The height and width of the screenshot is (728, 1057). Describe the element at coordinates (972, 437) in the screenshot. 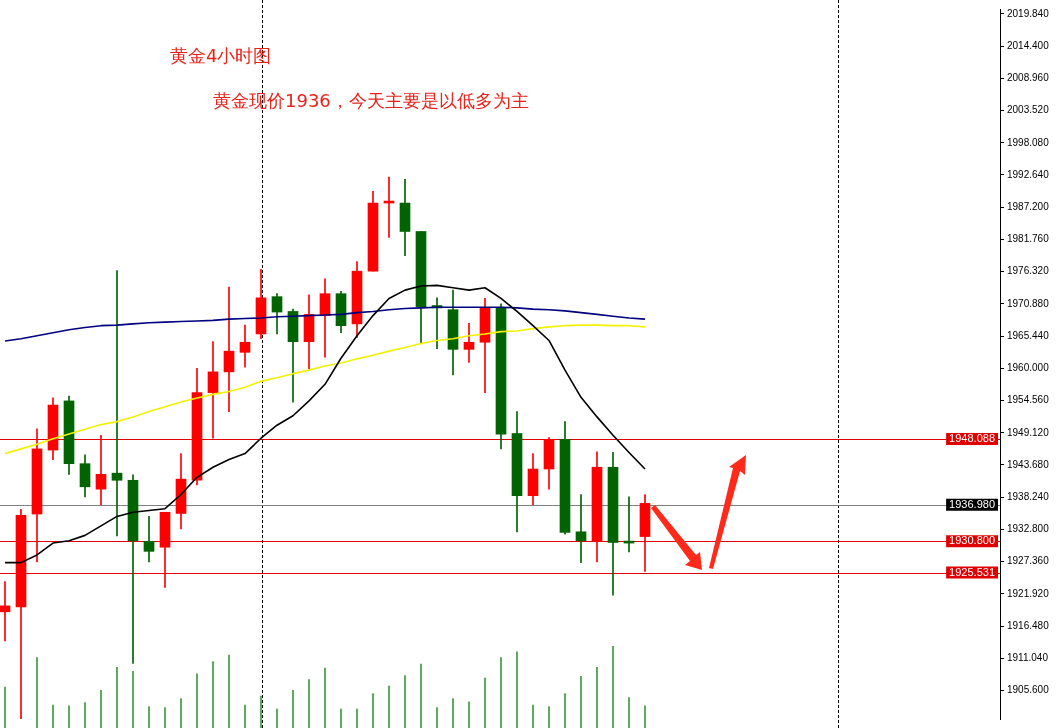

I see `ref-line-label: 1948.088` at that location.